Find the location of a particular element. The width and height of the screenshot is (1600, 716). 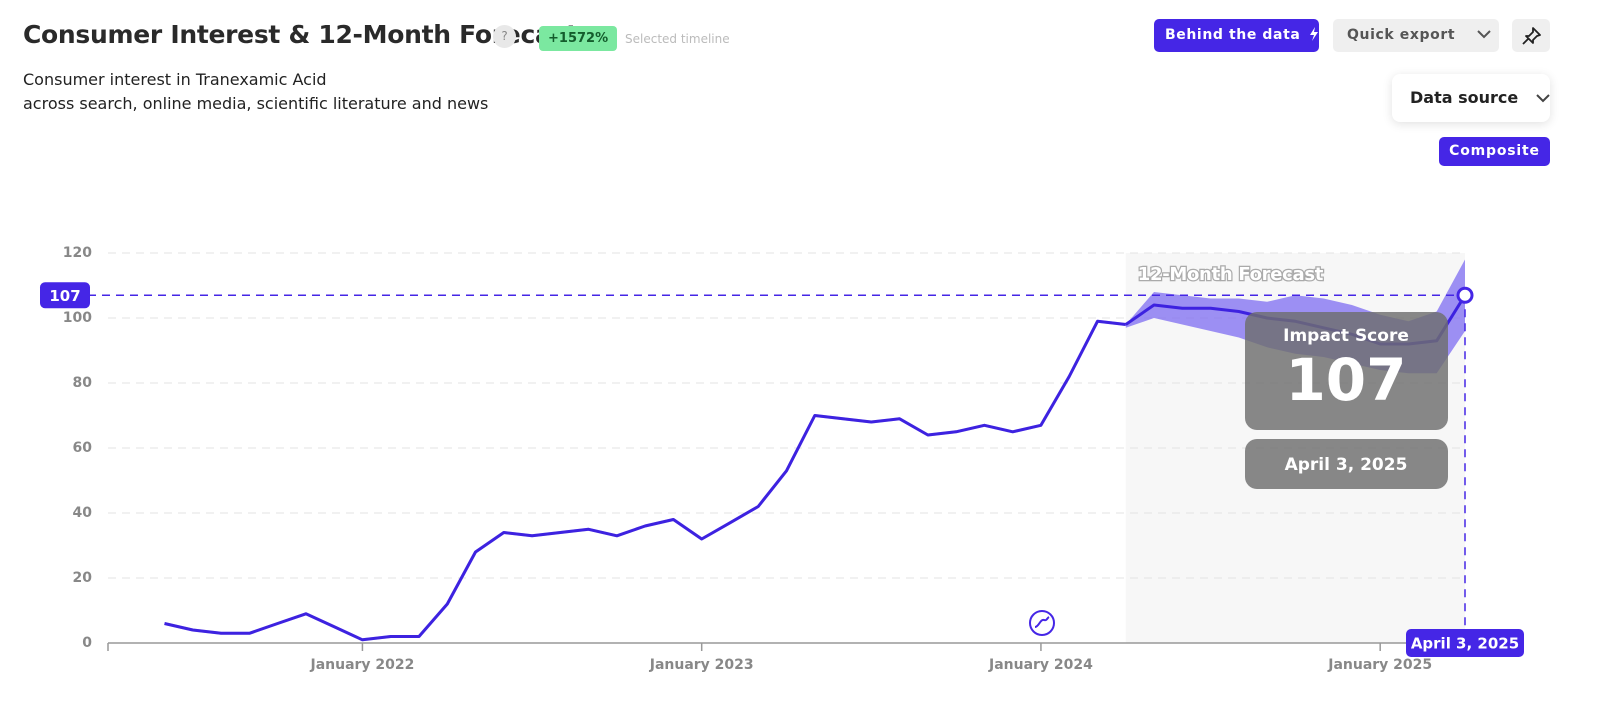

y-tick-label: 60 is located at coordinates (83, 448).